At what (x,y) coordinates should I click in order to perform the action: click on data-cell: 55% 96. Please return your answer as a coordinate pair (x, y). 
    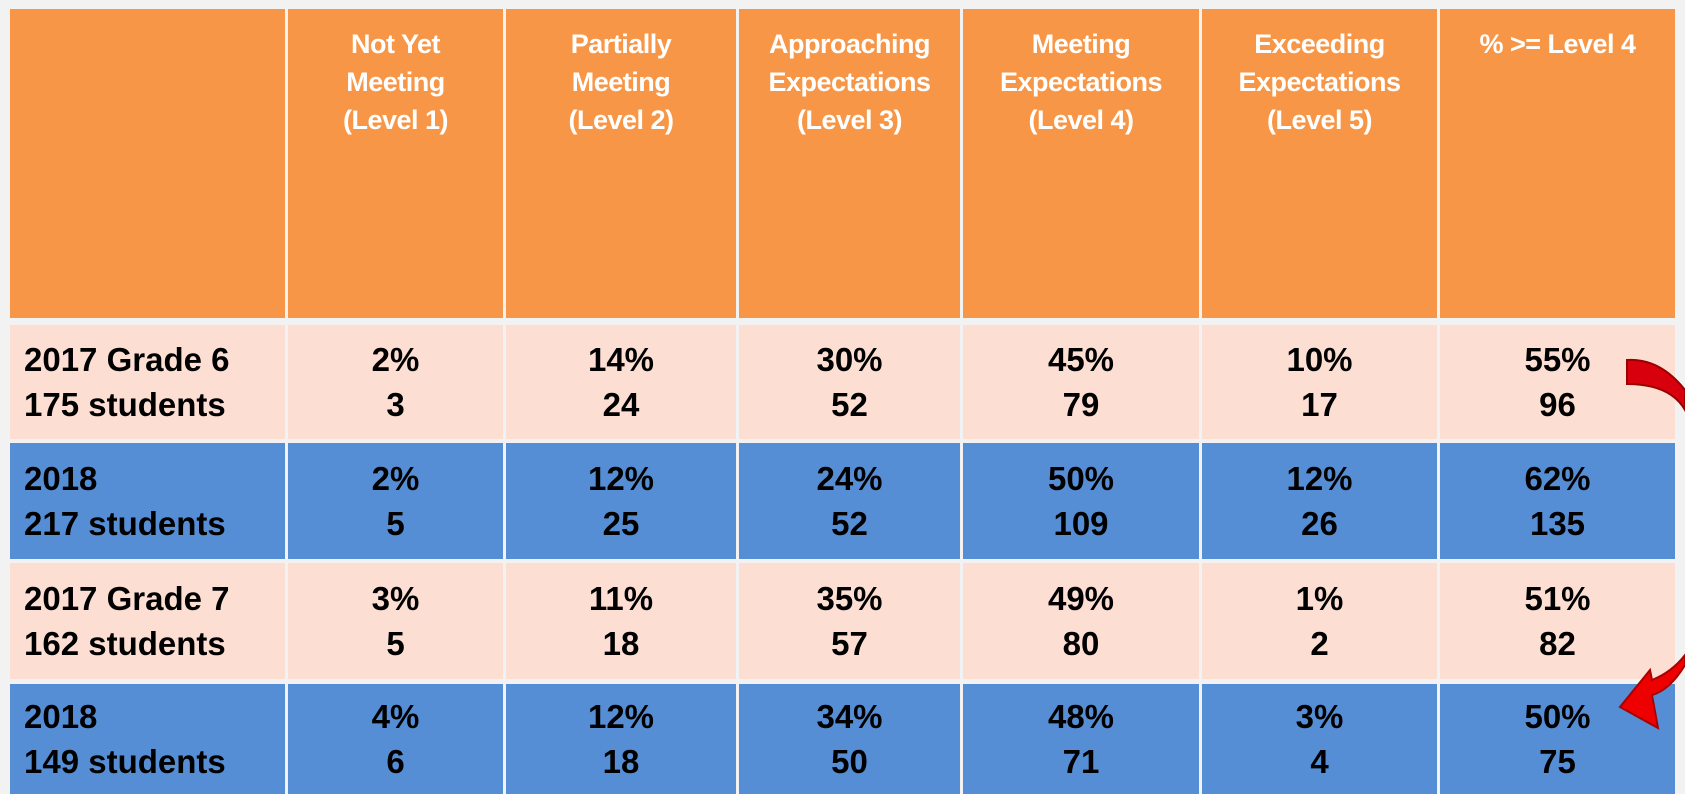
    Looking at the image, I should click on (1557, 382).